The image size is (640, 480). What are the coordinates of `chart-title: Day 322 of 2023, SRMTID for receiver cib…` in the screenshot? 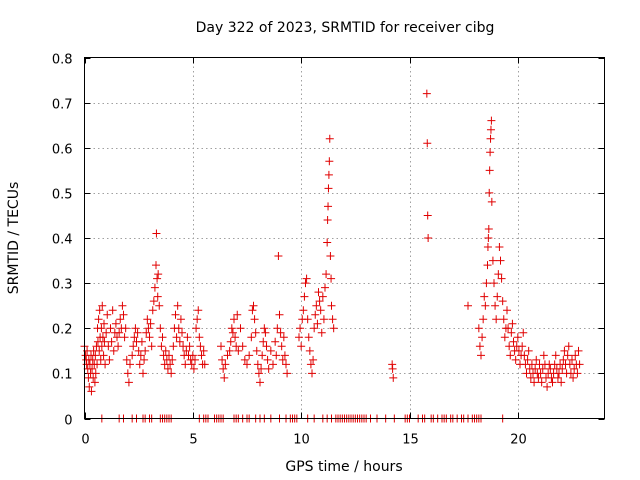 It's located at (345, 28).